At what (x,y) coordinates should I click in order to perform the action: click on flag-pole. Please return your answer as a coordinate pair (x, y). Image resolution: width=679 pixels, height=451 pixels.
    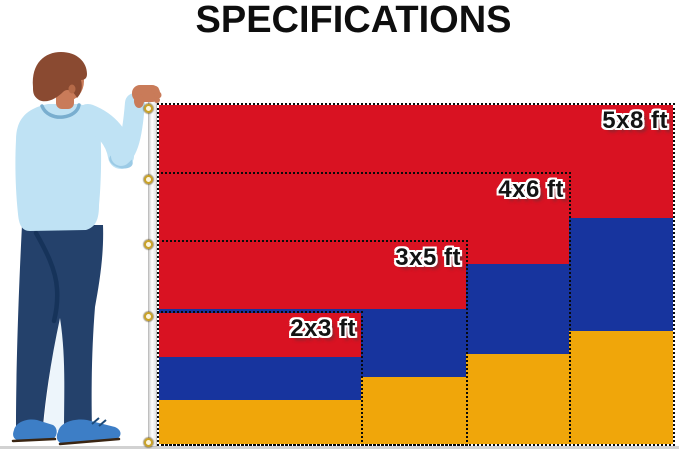
    Looking at the image, I should click on (152, 267).